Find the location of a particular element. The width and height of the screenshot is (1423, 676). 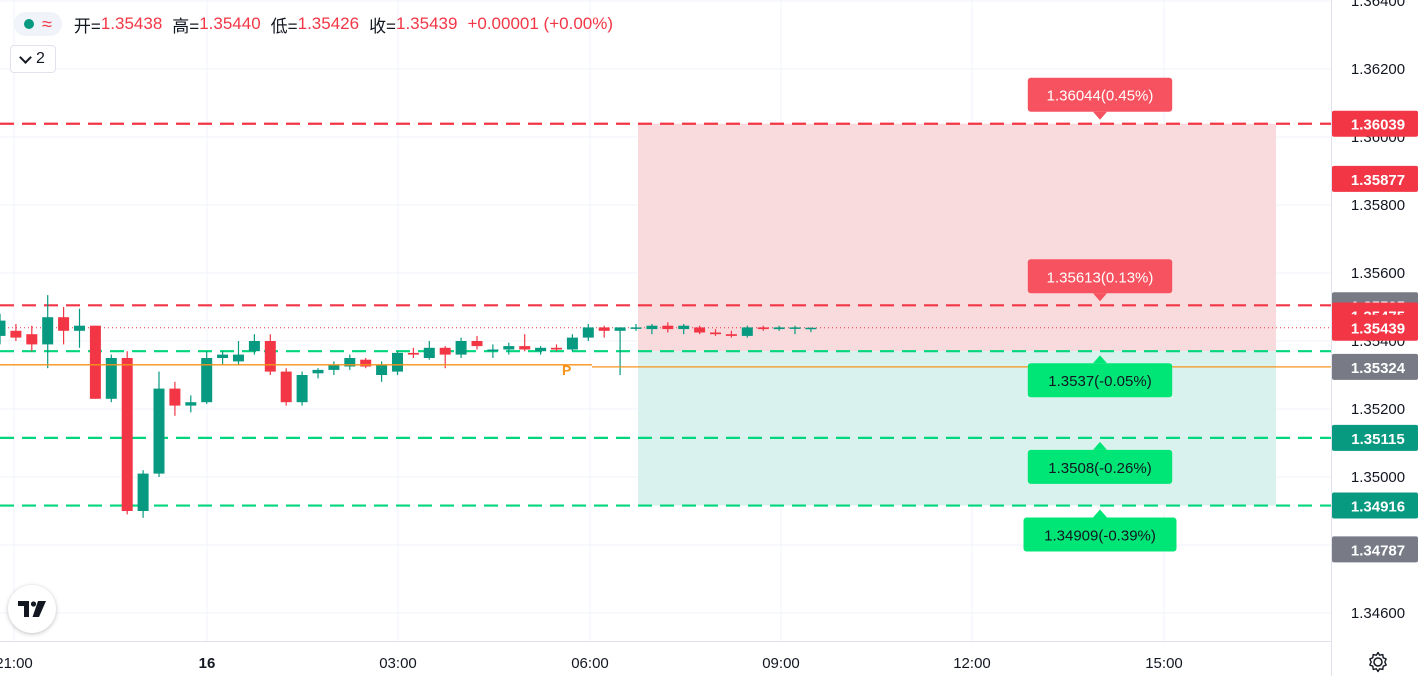

target-level-label: 1.36044(0.45%) is located at coordinates (1100, 98).